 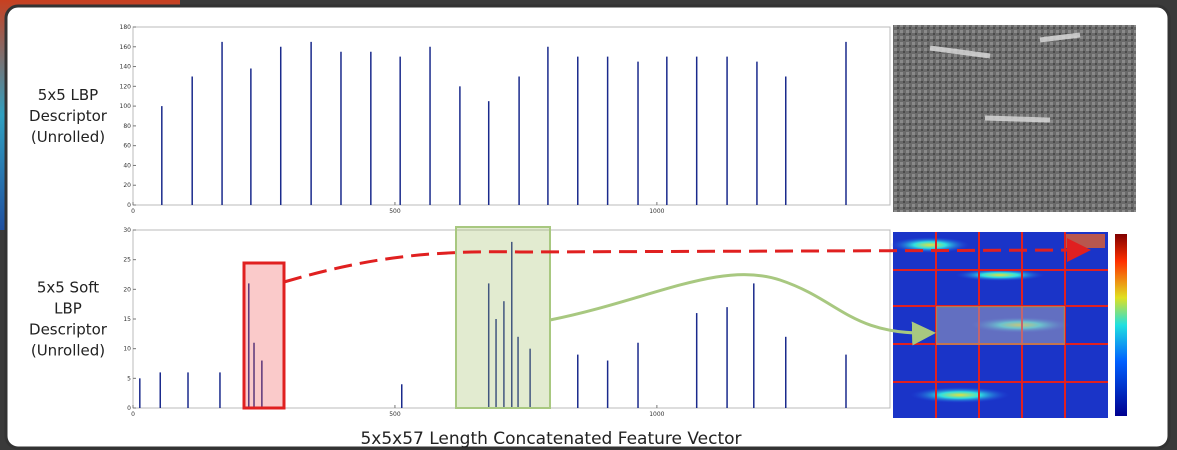 What do you see at coordinates (126, 106) in the screenshot?
I see `y-tick-label: 100` at bounding box center [126, 106].